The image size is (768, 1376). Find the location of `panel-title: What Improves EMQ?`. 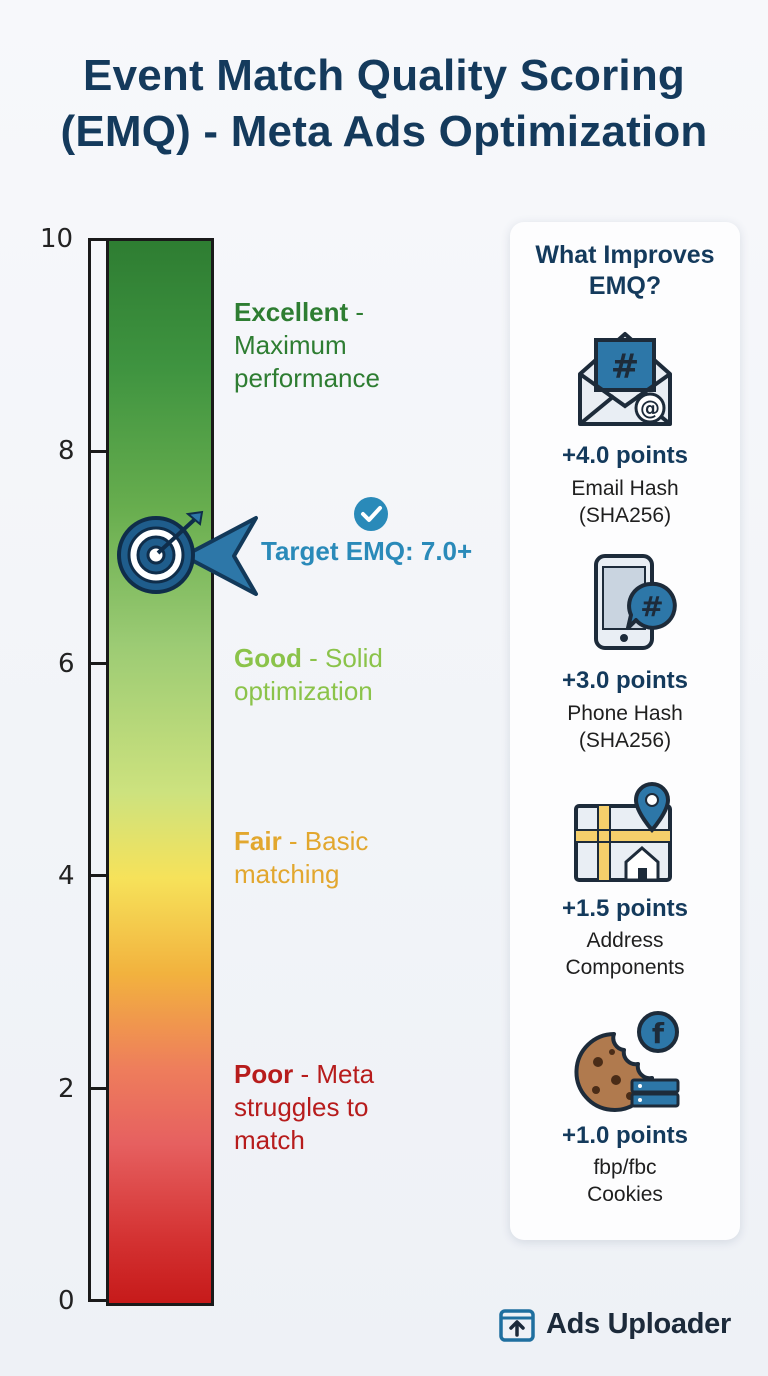

panel-title: What Improves EMQ? is located at coordinates (625, 270).